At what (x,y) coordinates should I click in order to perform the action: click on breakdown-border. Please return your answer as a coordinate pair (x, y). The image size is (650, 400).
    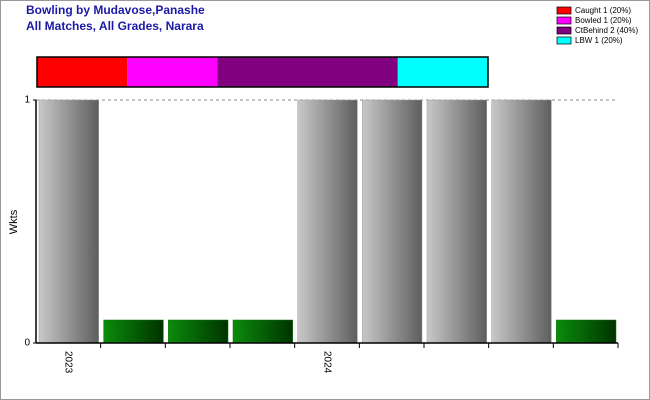
    Looking at the image, I should click on (262, 72).